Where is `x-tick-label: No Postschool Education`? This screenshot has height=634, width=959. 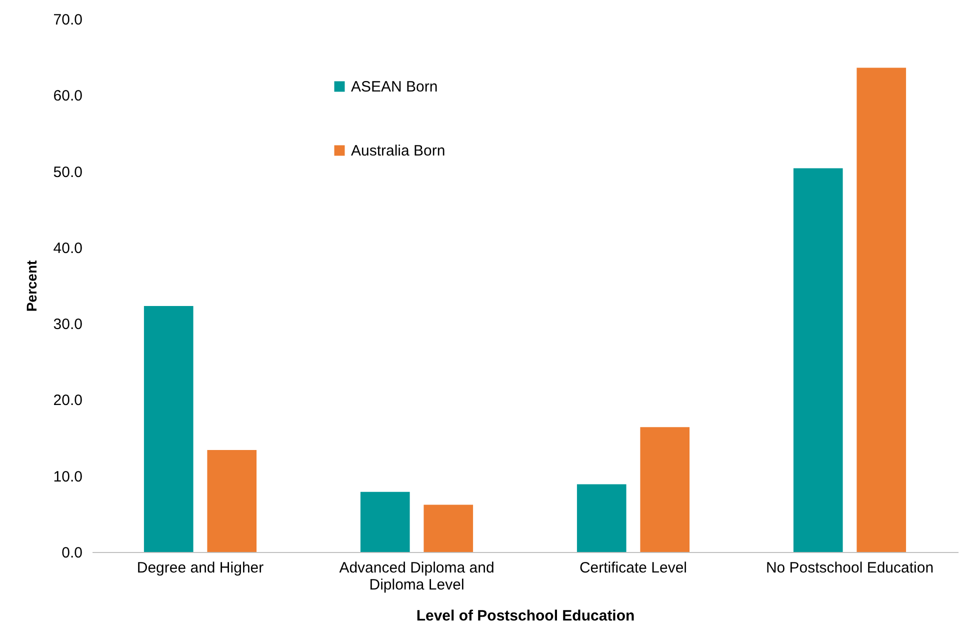
x-tick-label: No Postschool Education is located at coordinates (850, 568).